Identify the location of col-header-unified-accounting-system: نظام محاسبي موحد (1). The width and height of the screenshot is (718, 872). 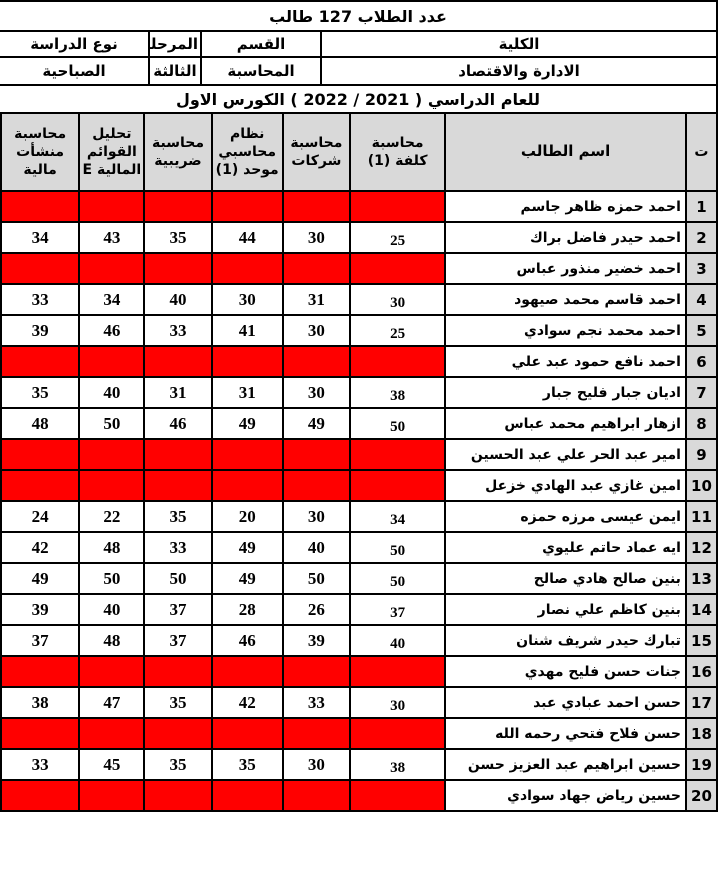
(247, 152).